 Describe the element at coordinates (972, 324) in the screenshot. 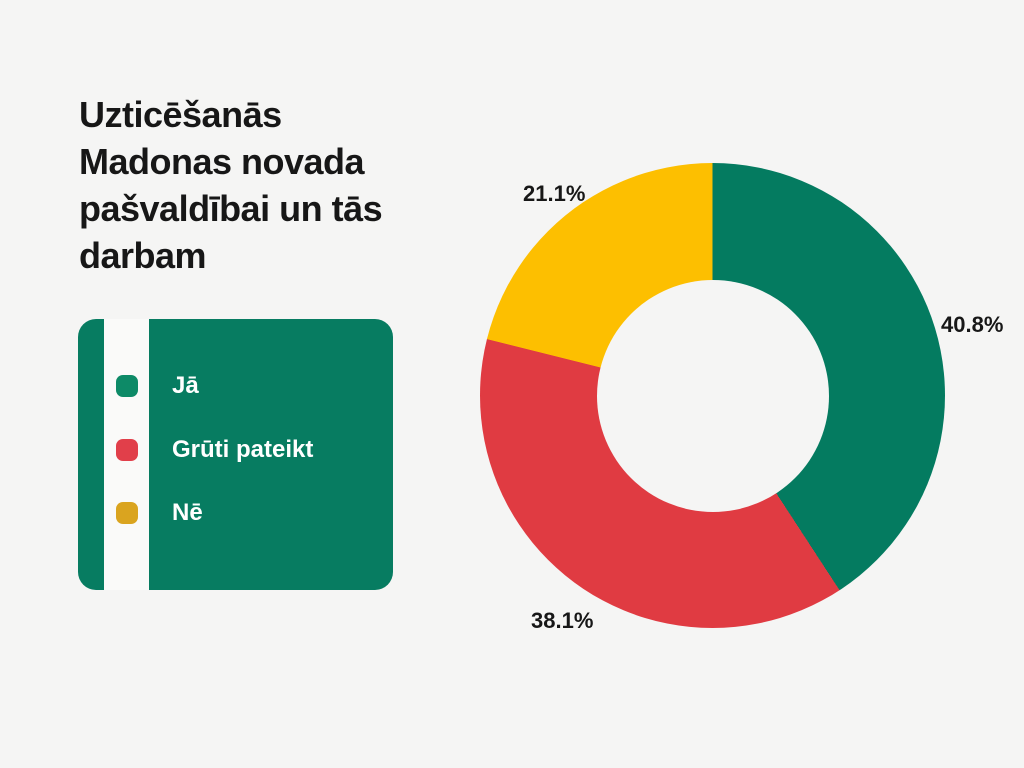

I see `slice-label-ja: 40.8%` at that location.